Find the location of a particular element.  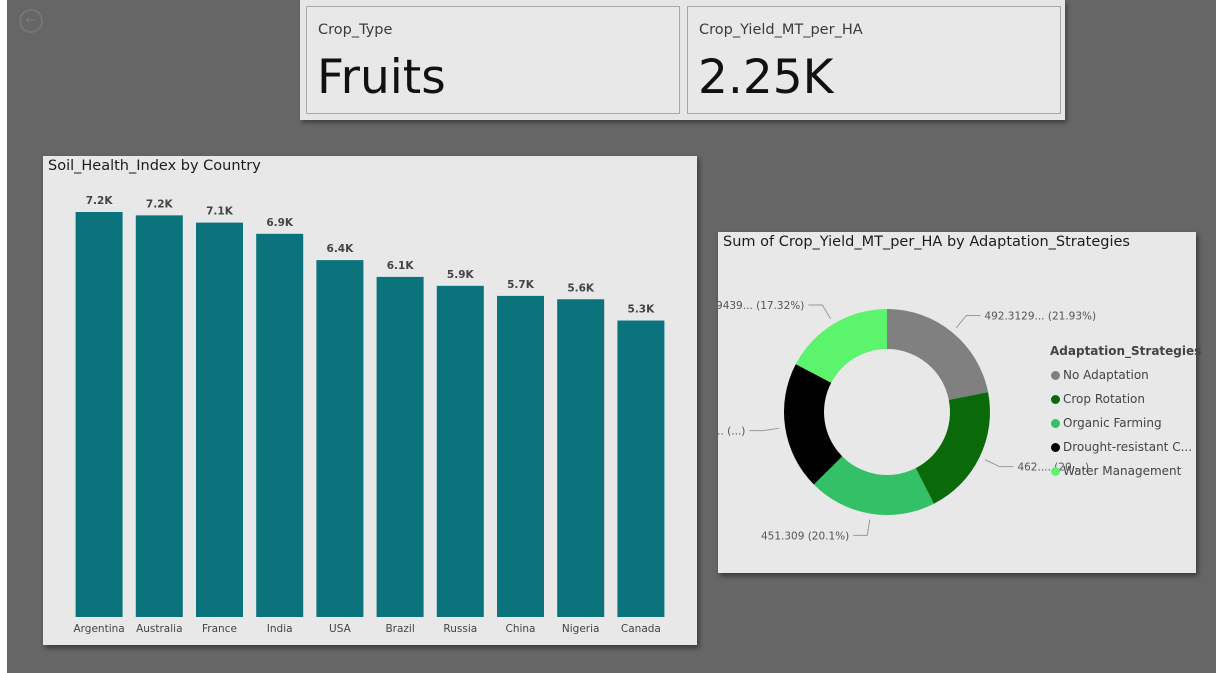

x-tick-label: France is located at coordinates (219, 629).